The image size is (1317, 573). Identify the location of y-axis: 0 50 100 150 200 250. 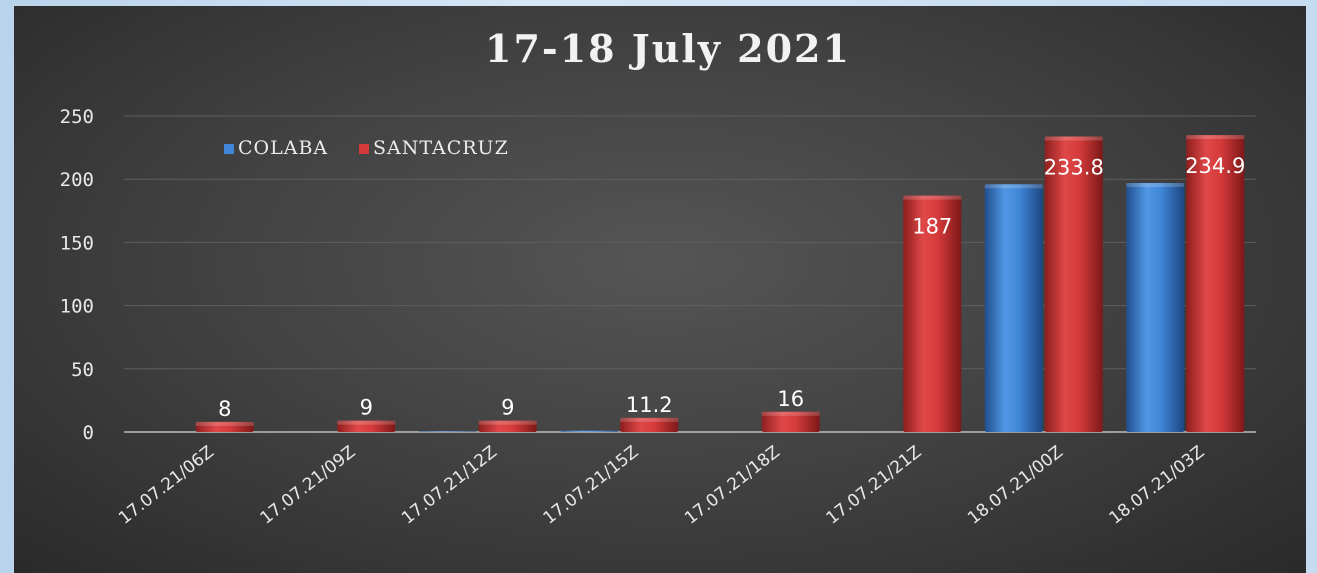
(77, 275).